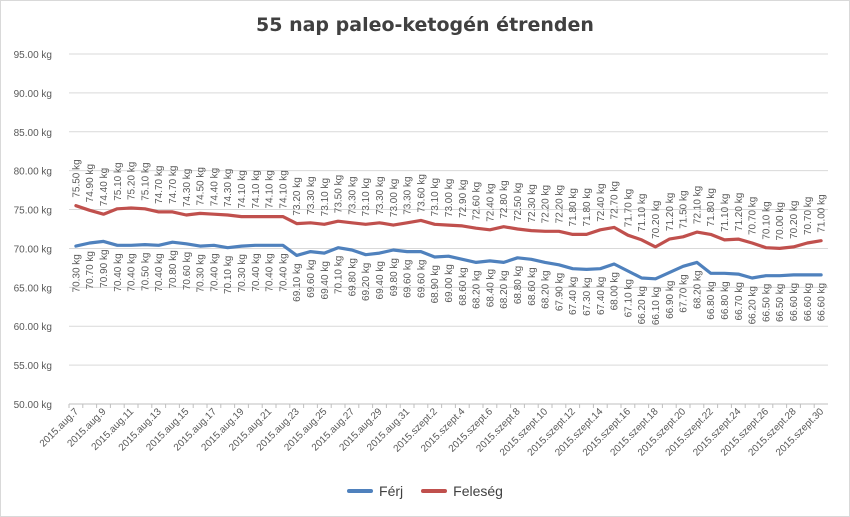 The width and height of the screenshot is (850, 517). What do you see at coordinates (33, 211) in the screenshot?
I see `y-tick-label: 75.00 kg` at bounding box center [33, 211].